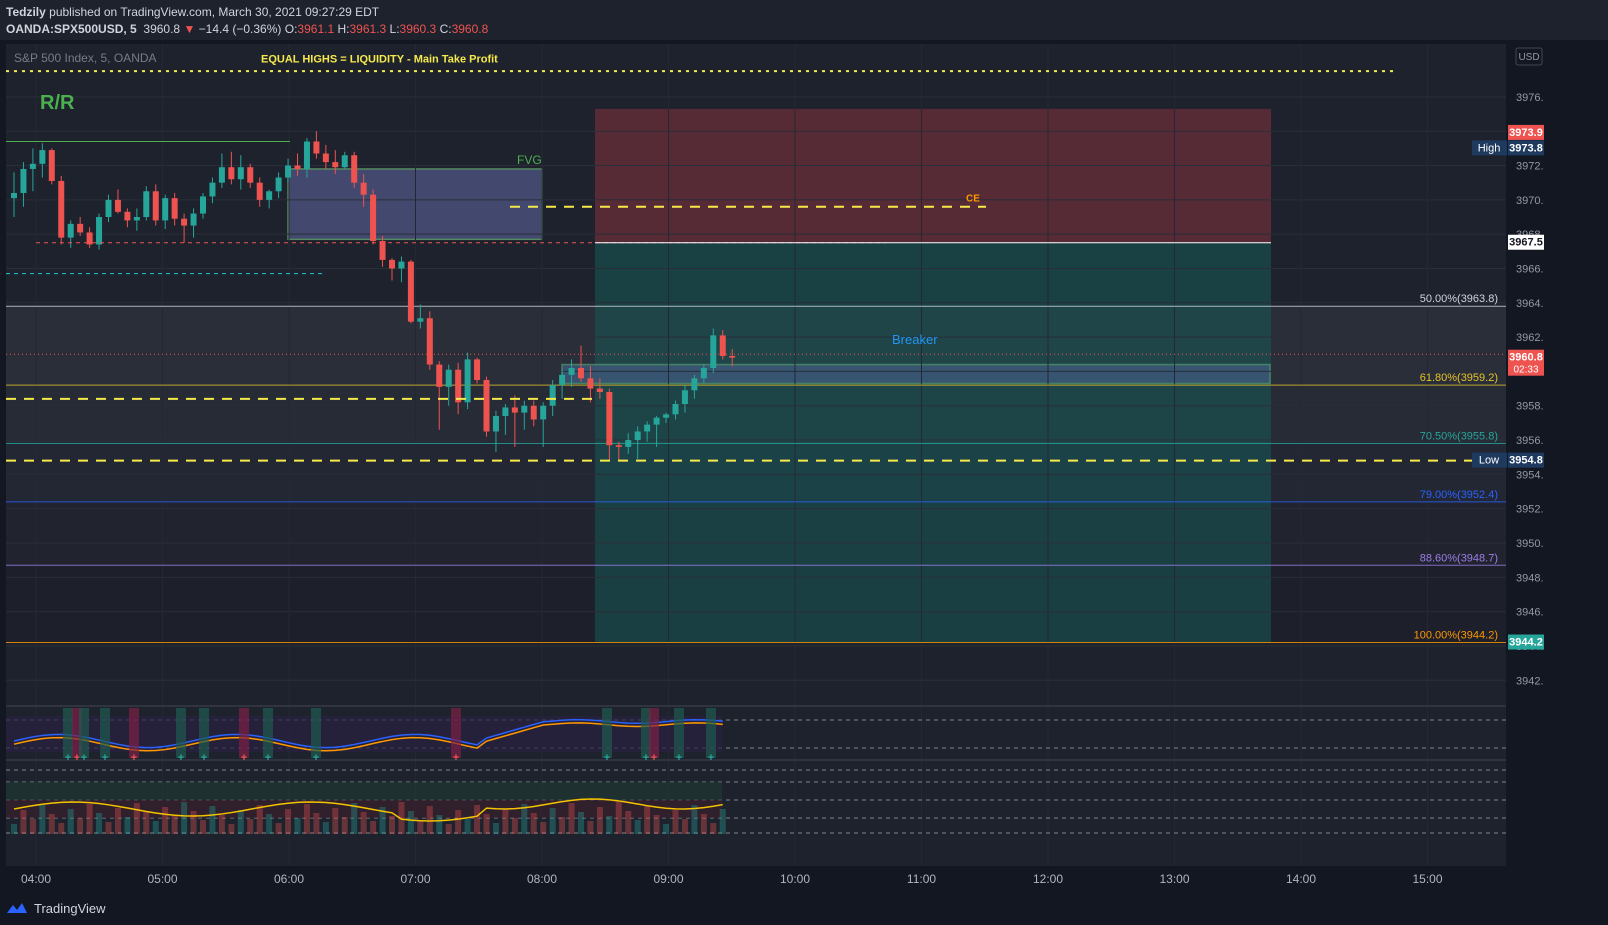  Describe the element at coordinates (1530, 338) in the screenshot. I see `y-tick-label: 3962.0` at that location.